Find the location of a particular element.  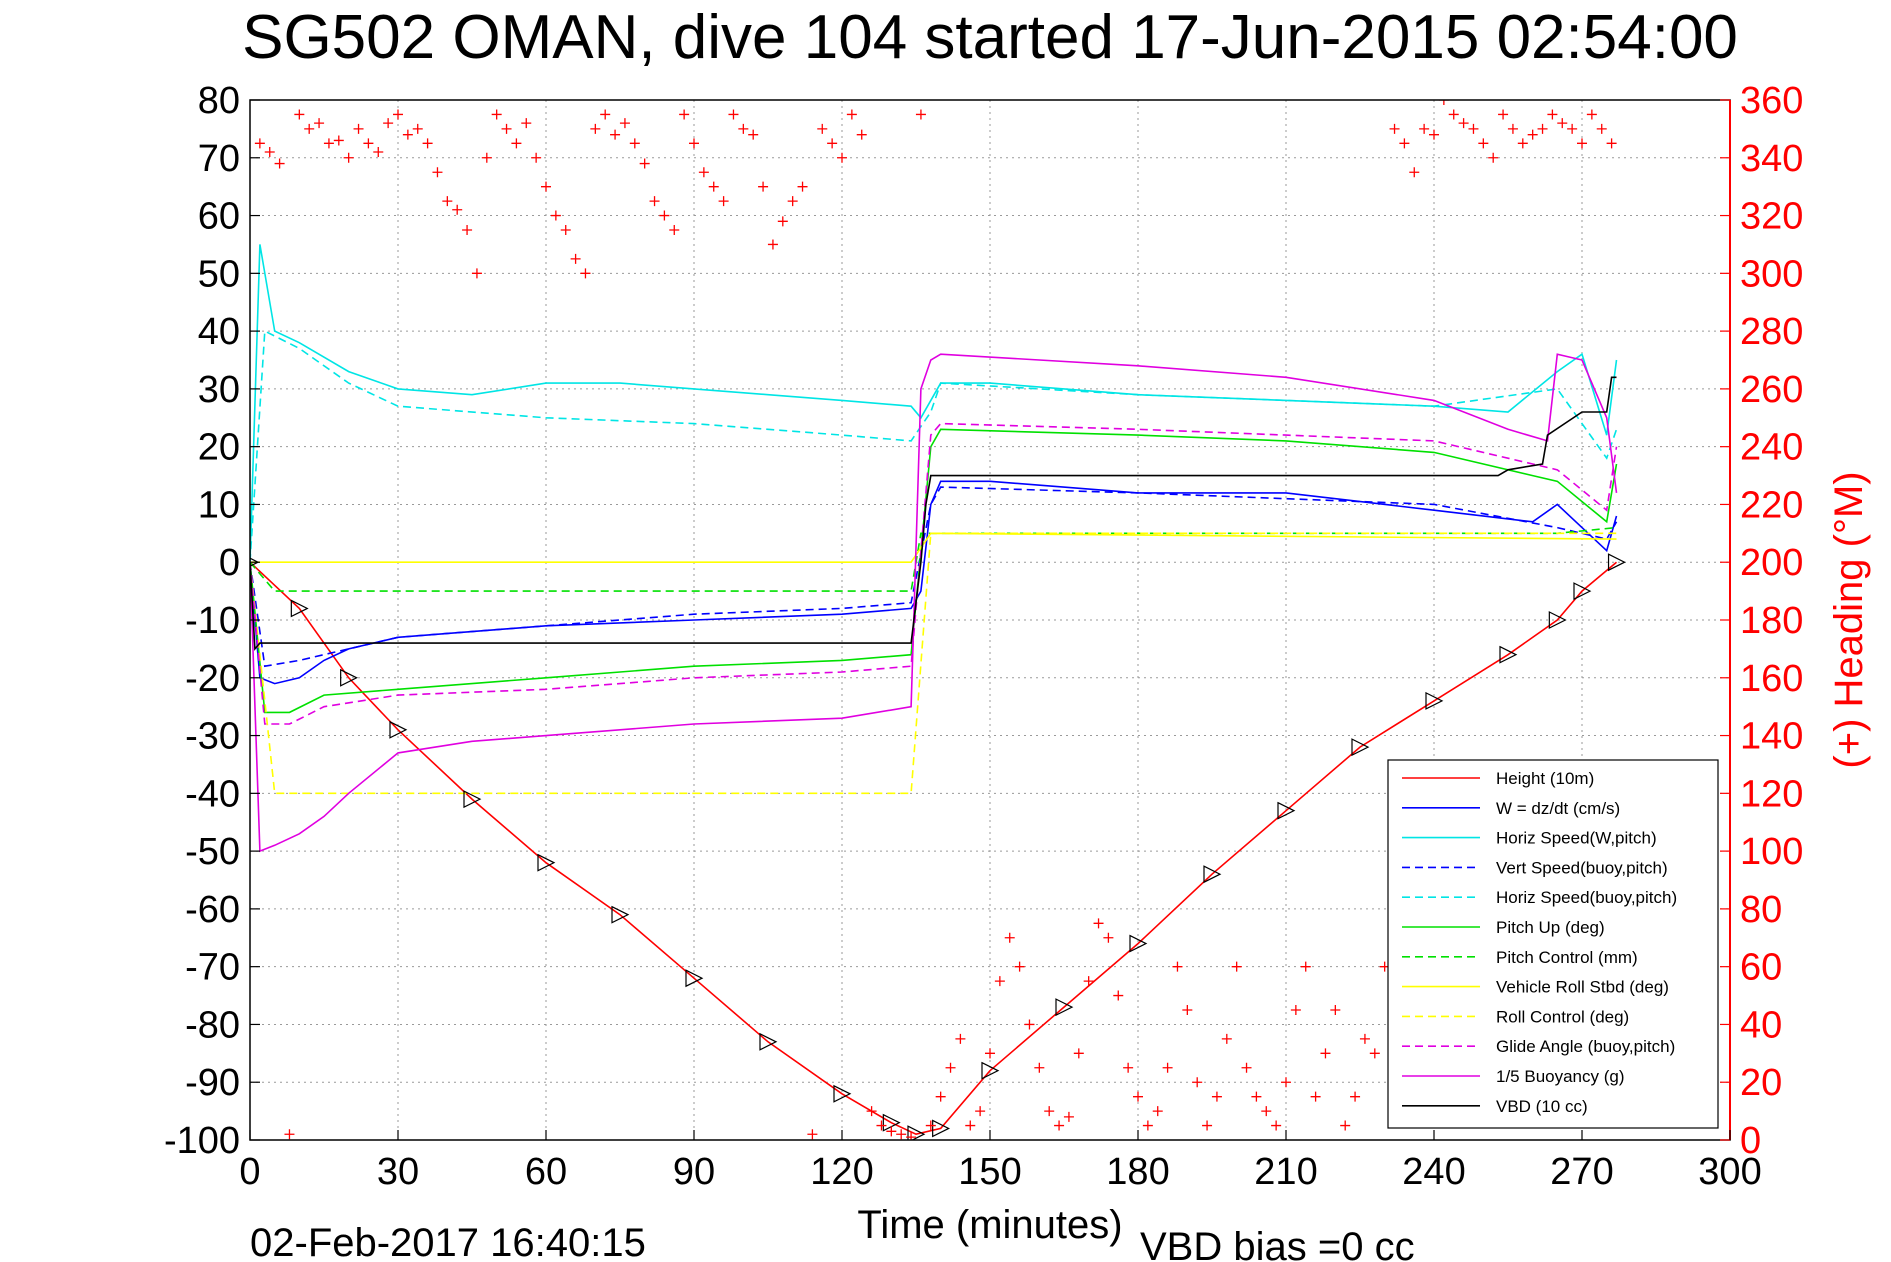

right-tick-label: 260 is located at coordinates (1771, 390).